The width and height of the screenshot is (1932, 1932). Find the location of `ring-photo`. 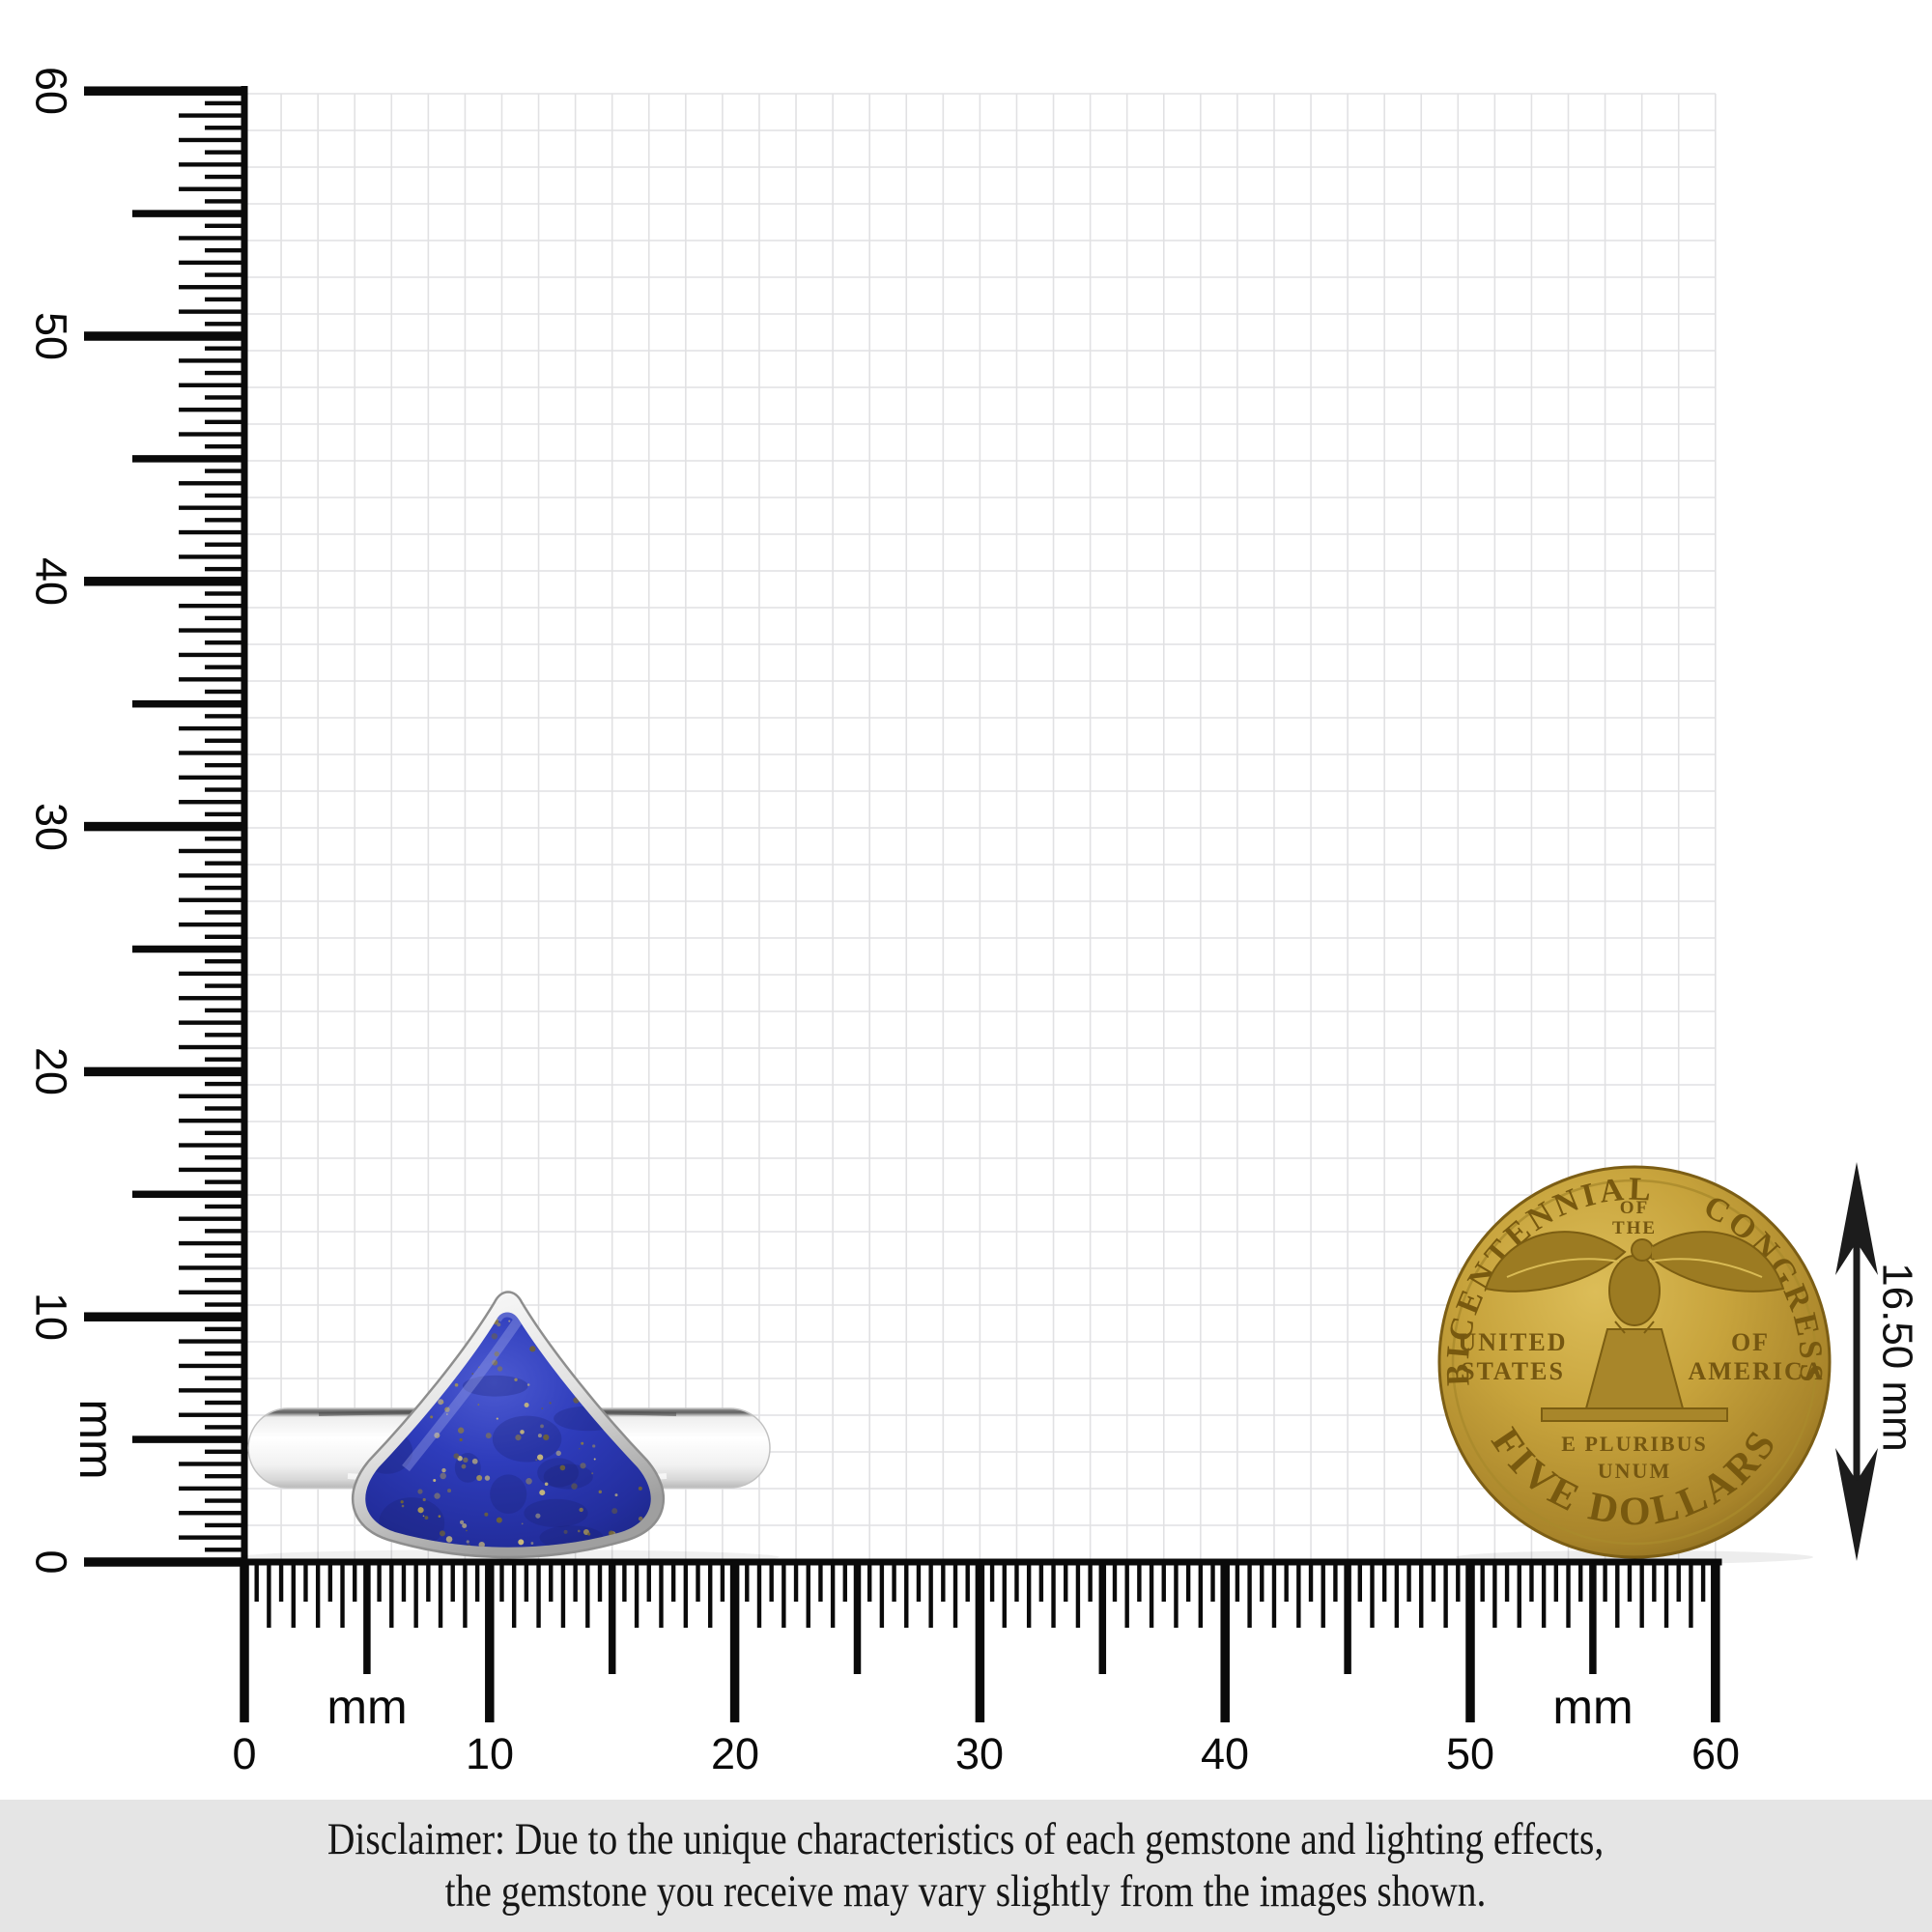

ring-photo is located at coordinates (510, 1428).